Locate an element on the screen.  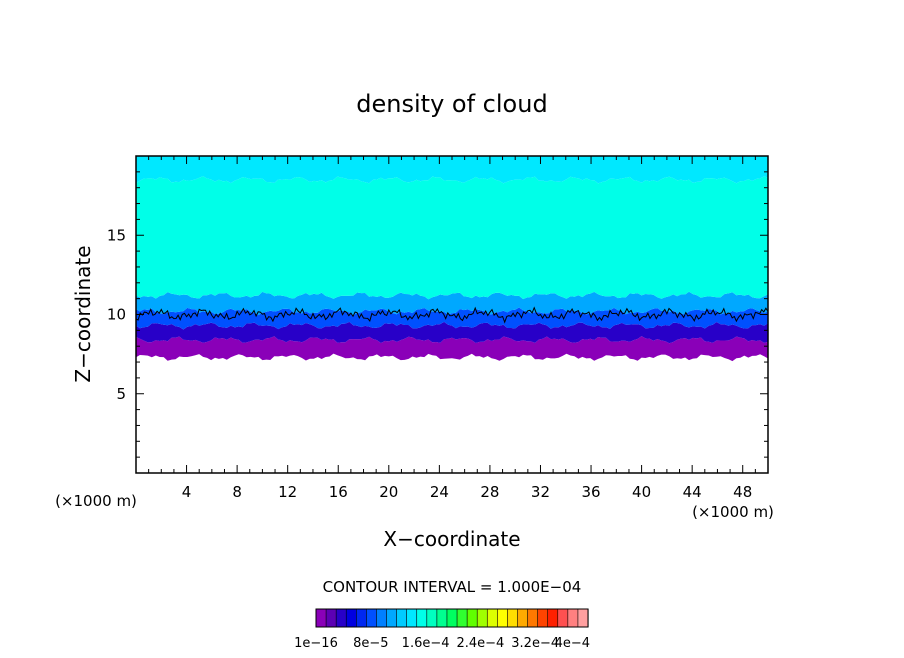
colorbar-frame is located at coordinates (452, 618).